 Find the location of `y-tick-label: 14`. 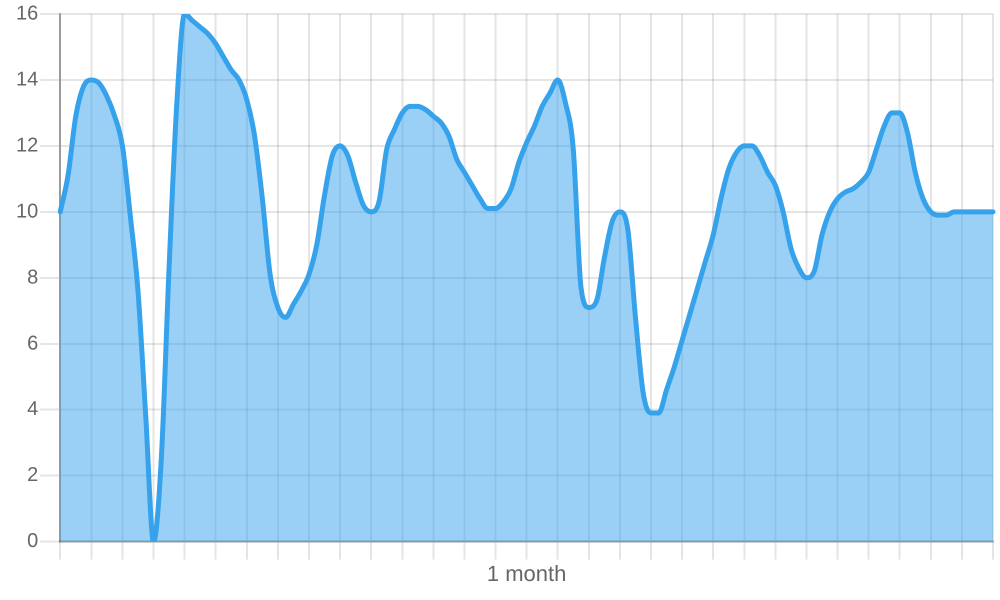

y-tick-label: 14 is located at coordinates (27, 79).